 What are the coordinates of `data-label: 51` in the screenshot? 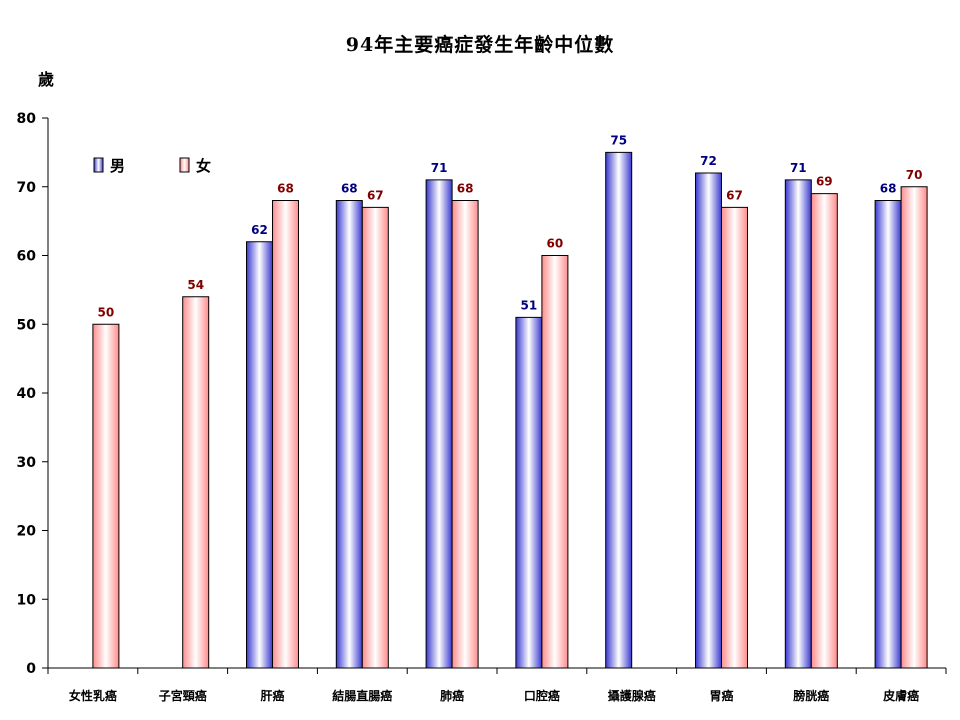 It's located at (529, 305).